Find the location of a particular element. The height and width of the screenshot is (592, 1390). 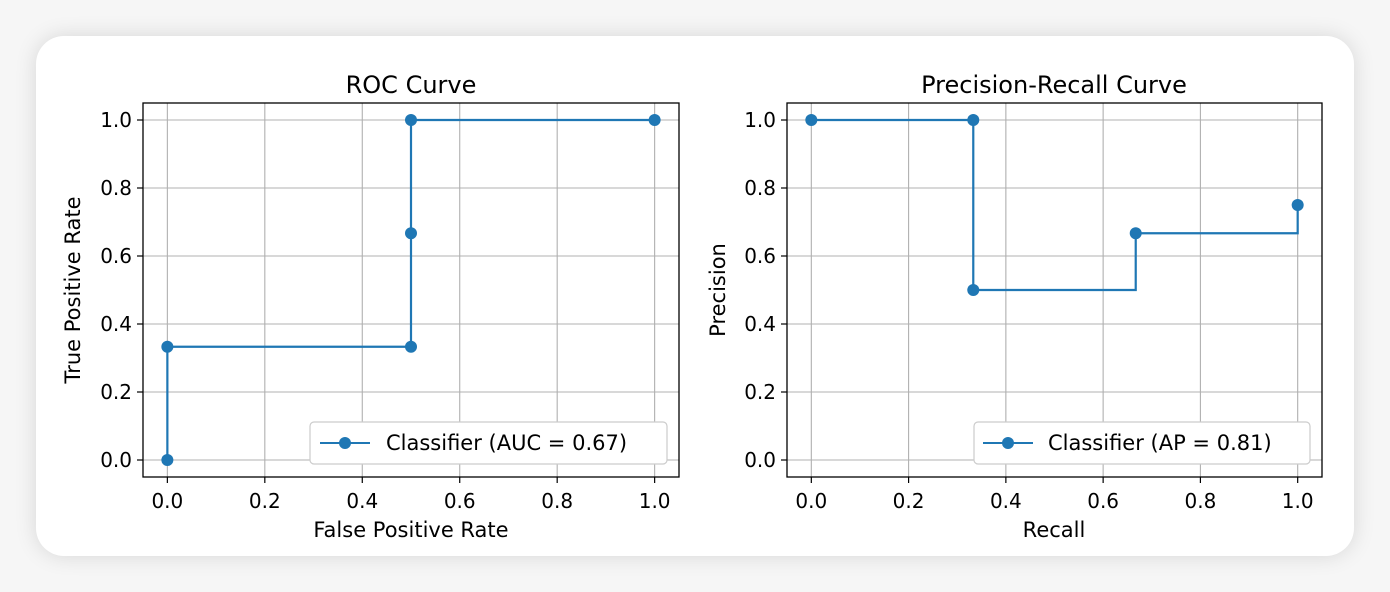

chart-title: Precision-Recall Curve is located at coordinates (1054, 85).